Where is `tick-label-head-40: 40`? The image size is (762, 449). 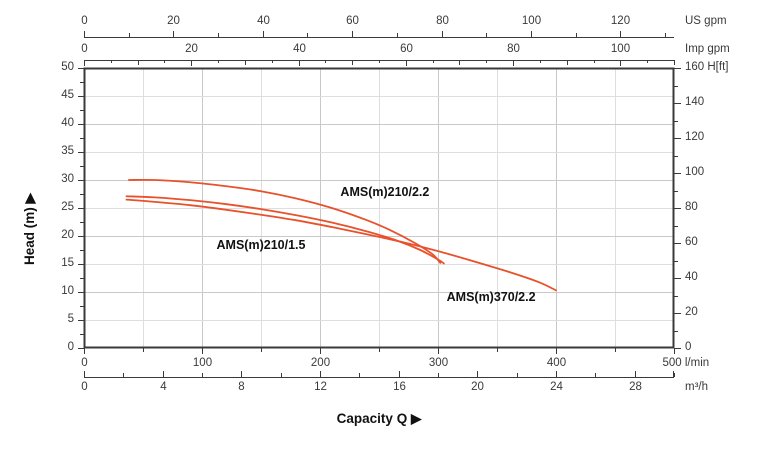
tick-label-head-40: 40 is located at coordinates (67, 122).